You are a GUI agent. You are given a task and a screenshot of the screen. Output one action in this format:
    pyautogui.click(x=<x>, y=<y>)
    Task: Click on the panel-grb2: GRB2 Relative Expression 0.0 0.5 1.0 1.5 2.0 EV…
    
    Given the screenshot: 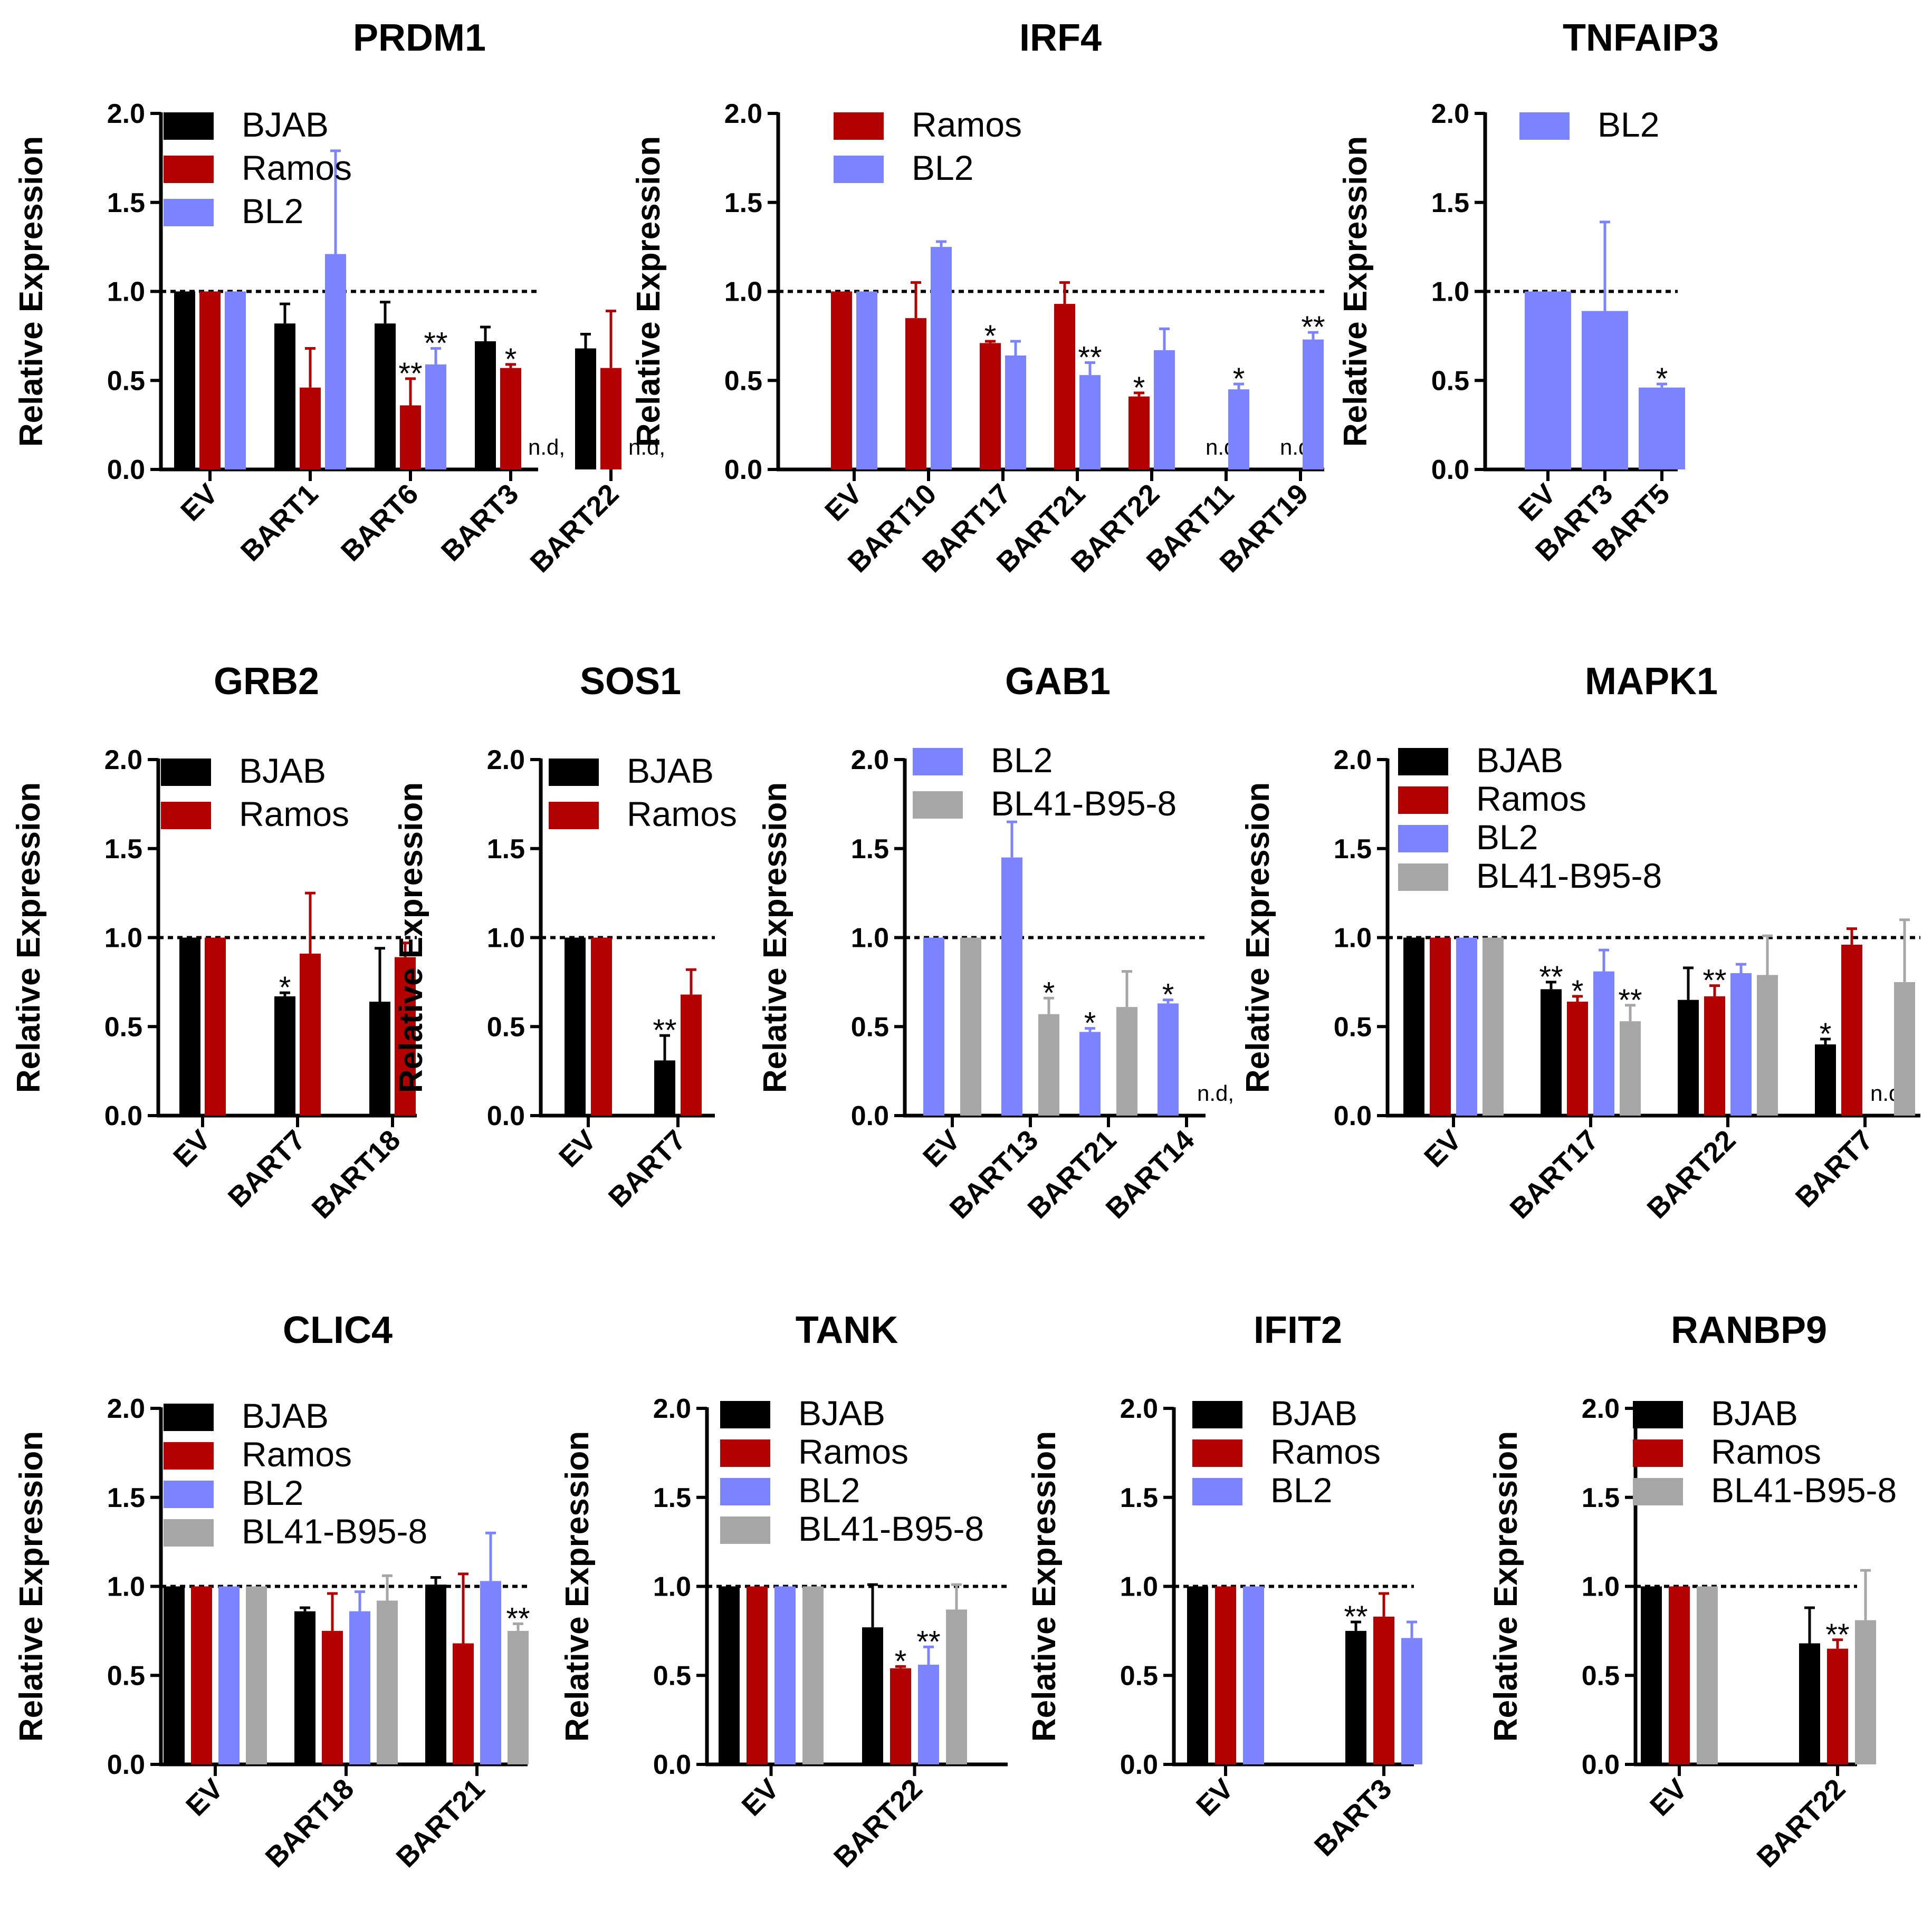 What is the action you would take?
    pyautogui.click(x=214, y=942)
    